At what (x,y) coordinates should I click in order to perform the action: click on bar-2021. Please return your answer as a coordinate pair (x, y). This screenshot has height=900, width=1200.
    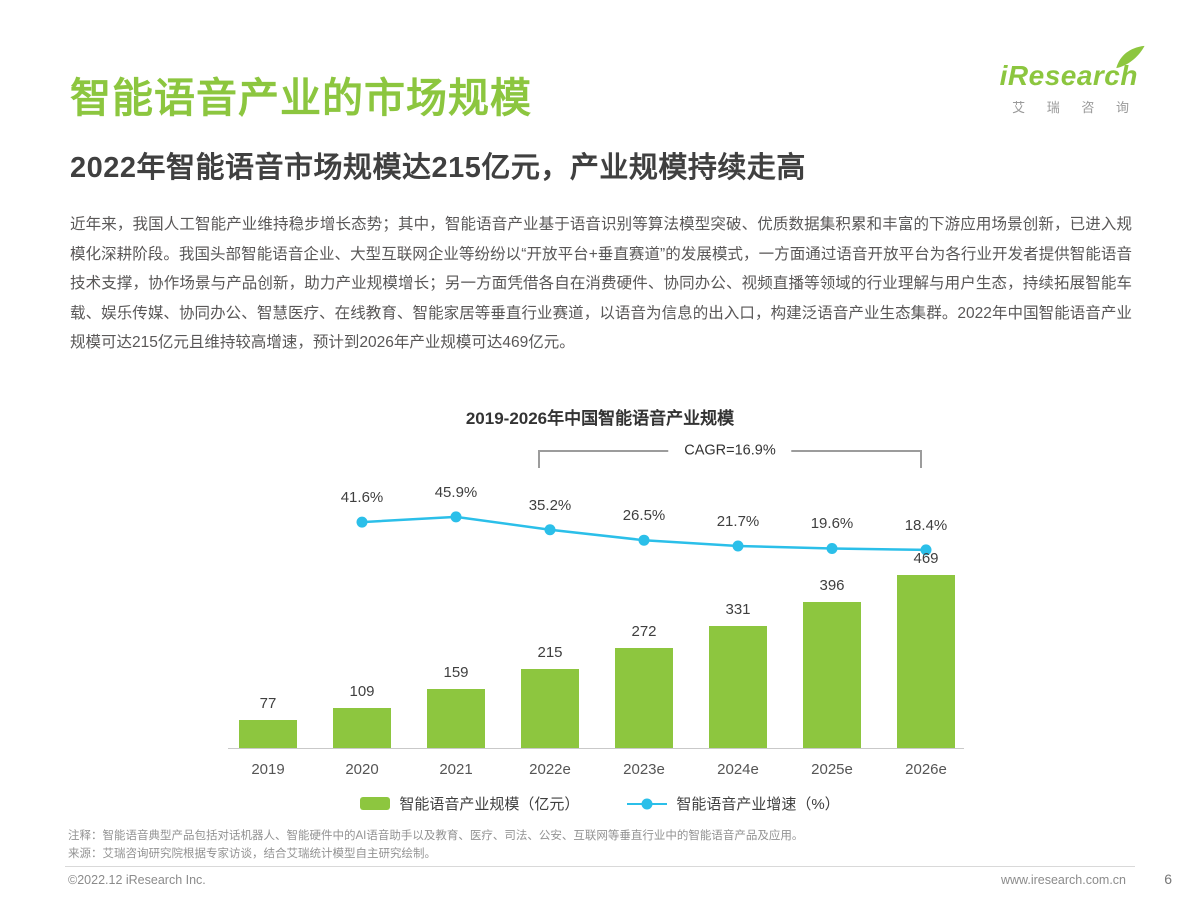
    Looking at the image, I should click on (456, 718).